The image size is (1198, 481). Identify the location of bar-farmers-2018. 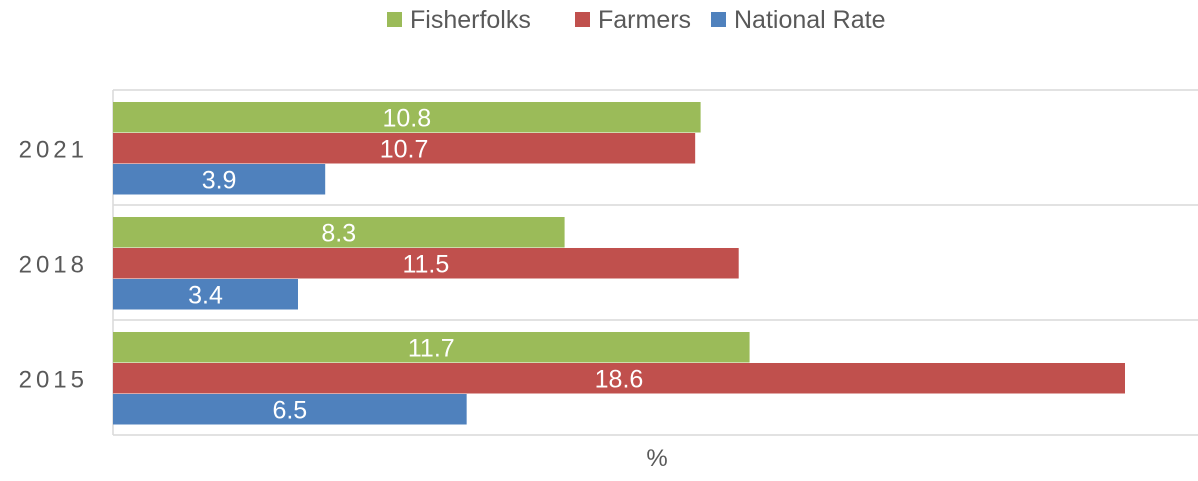
(426, 263).